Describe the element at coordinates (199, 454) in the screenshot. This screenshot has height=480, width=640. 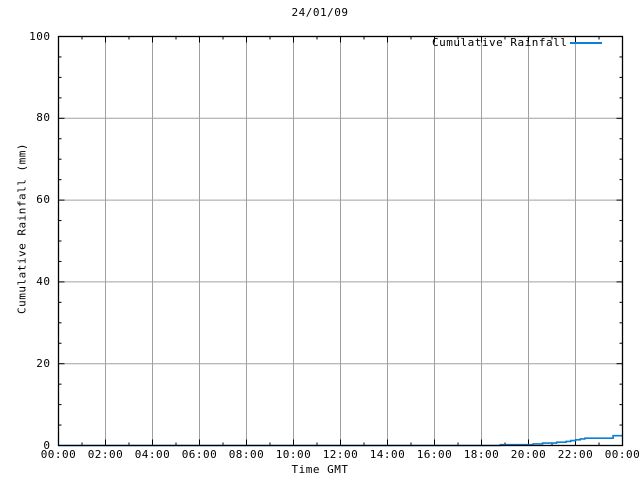
I see `x-tick-label: 06:00` at that location.